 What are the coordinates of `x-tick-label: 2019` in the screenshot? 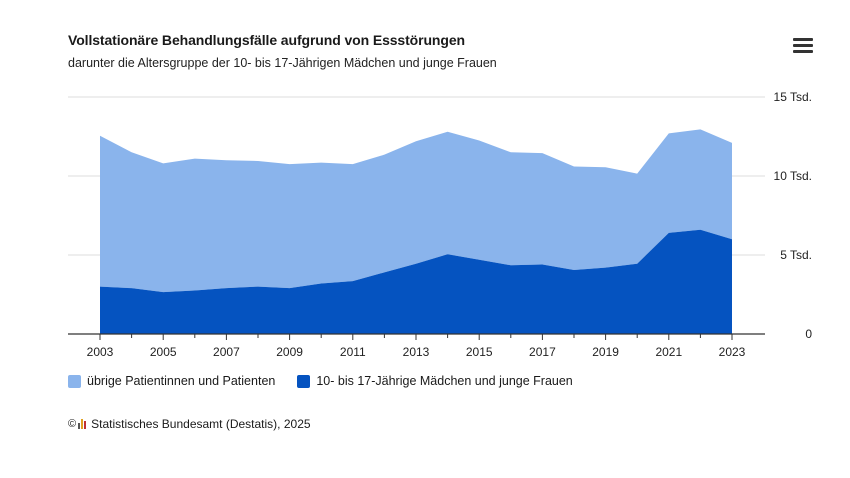 It's located at (605, 352).